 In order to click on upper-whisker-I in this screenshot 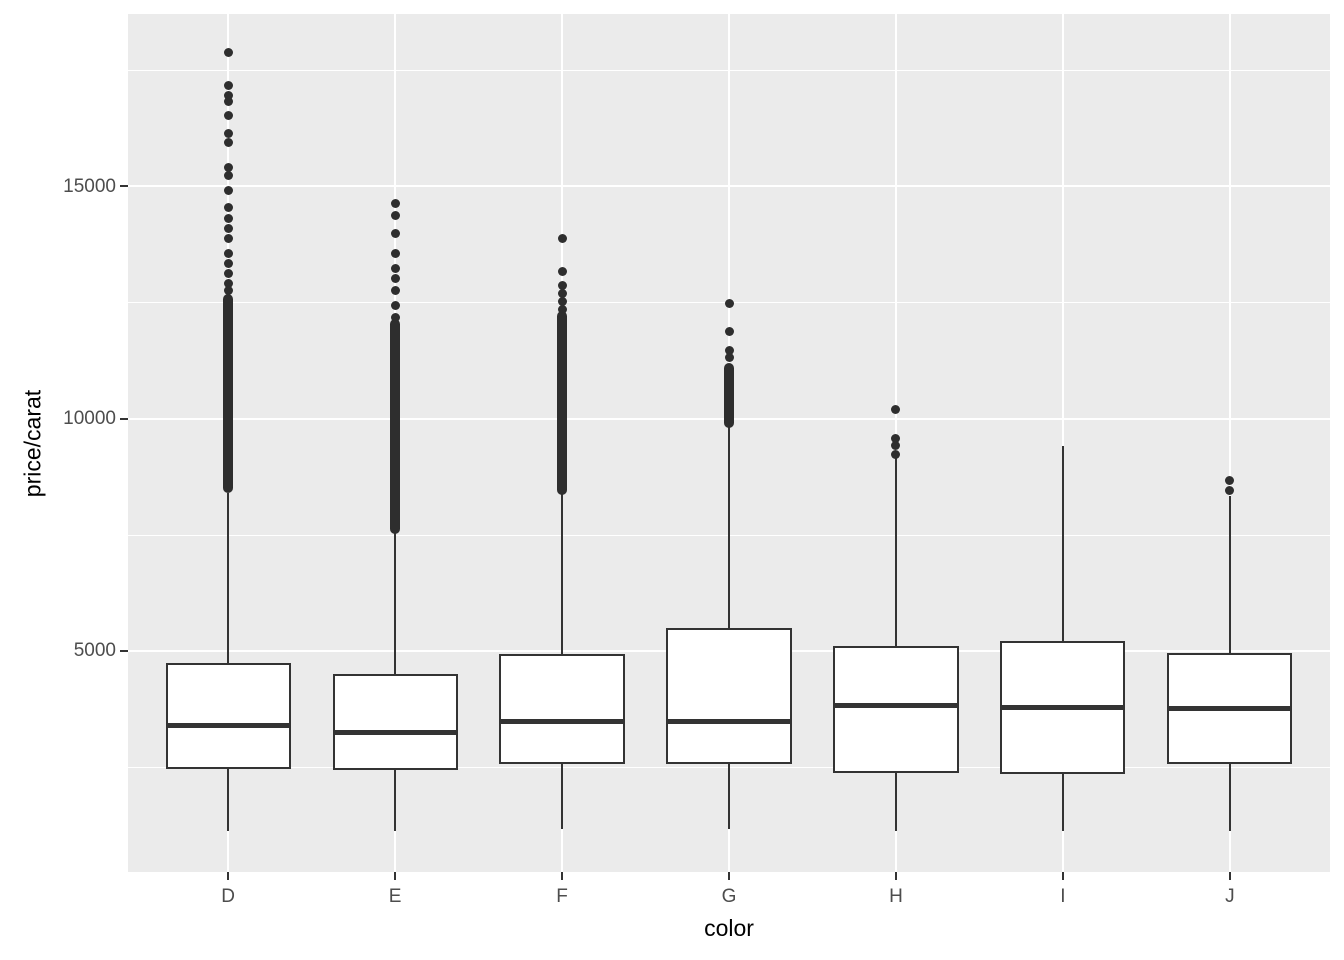, I will do `click(1062, 543)`.